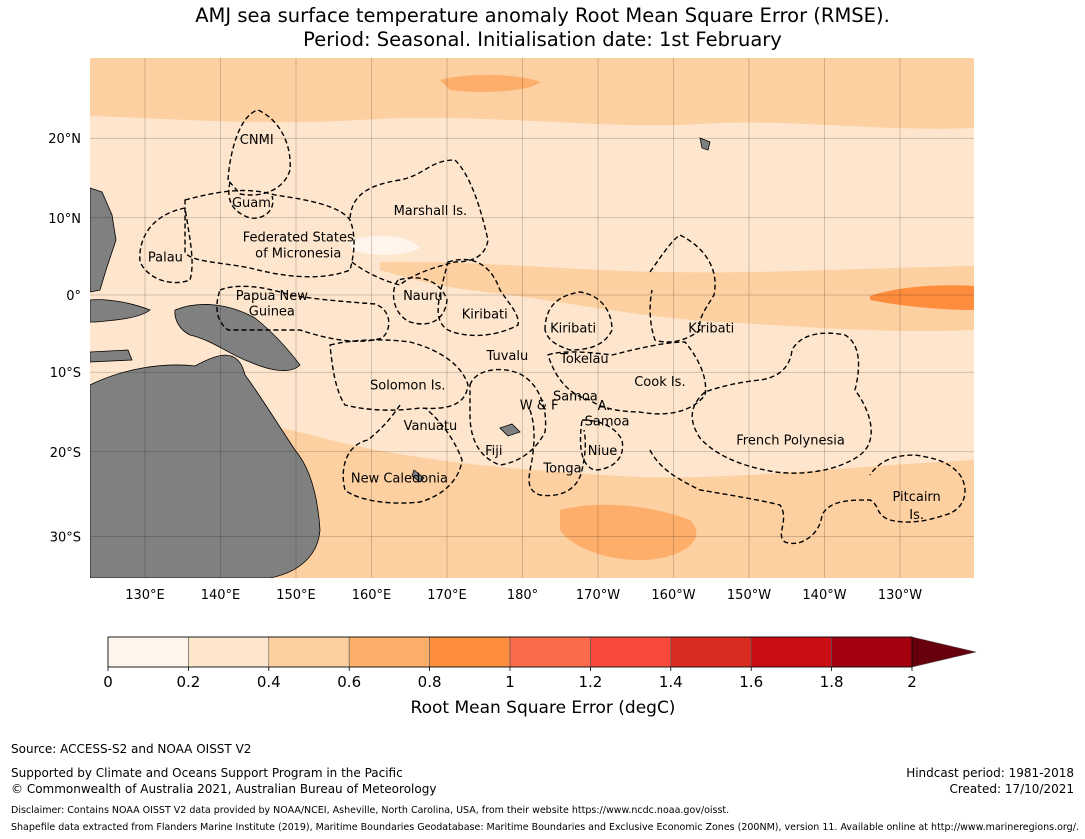  What do you see at coordinates (510, 430) in the screenshot?
I see `fiji-land` at bounding box center [510, 430].